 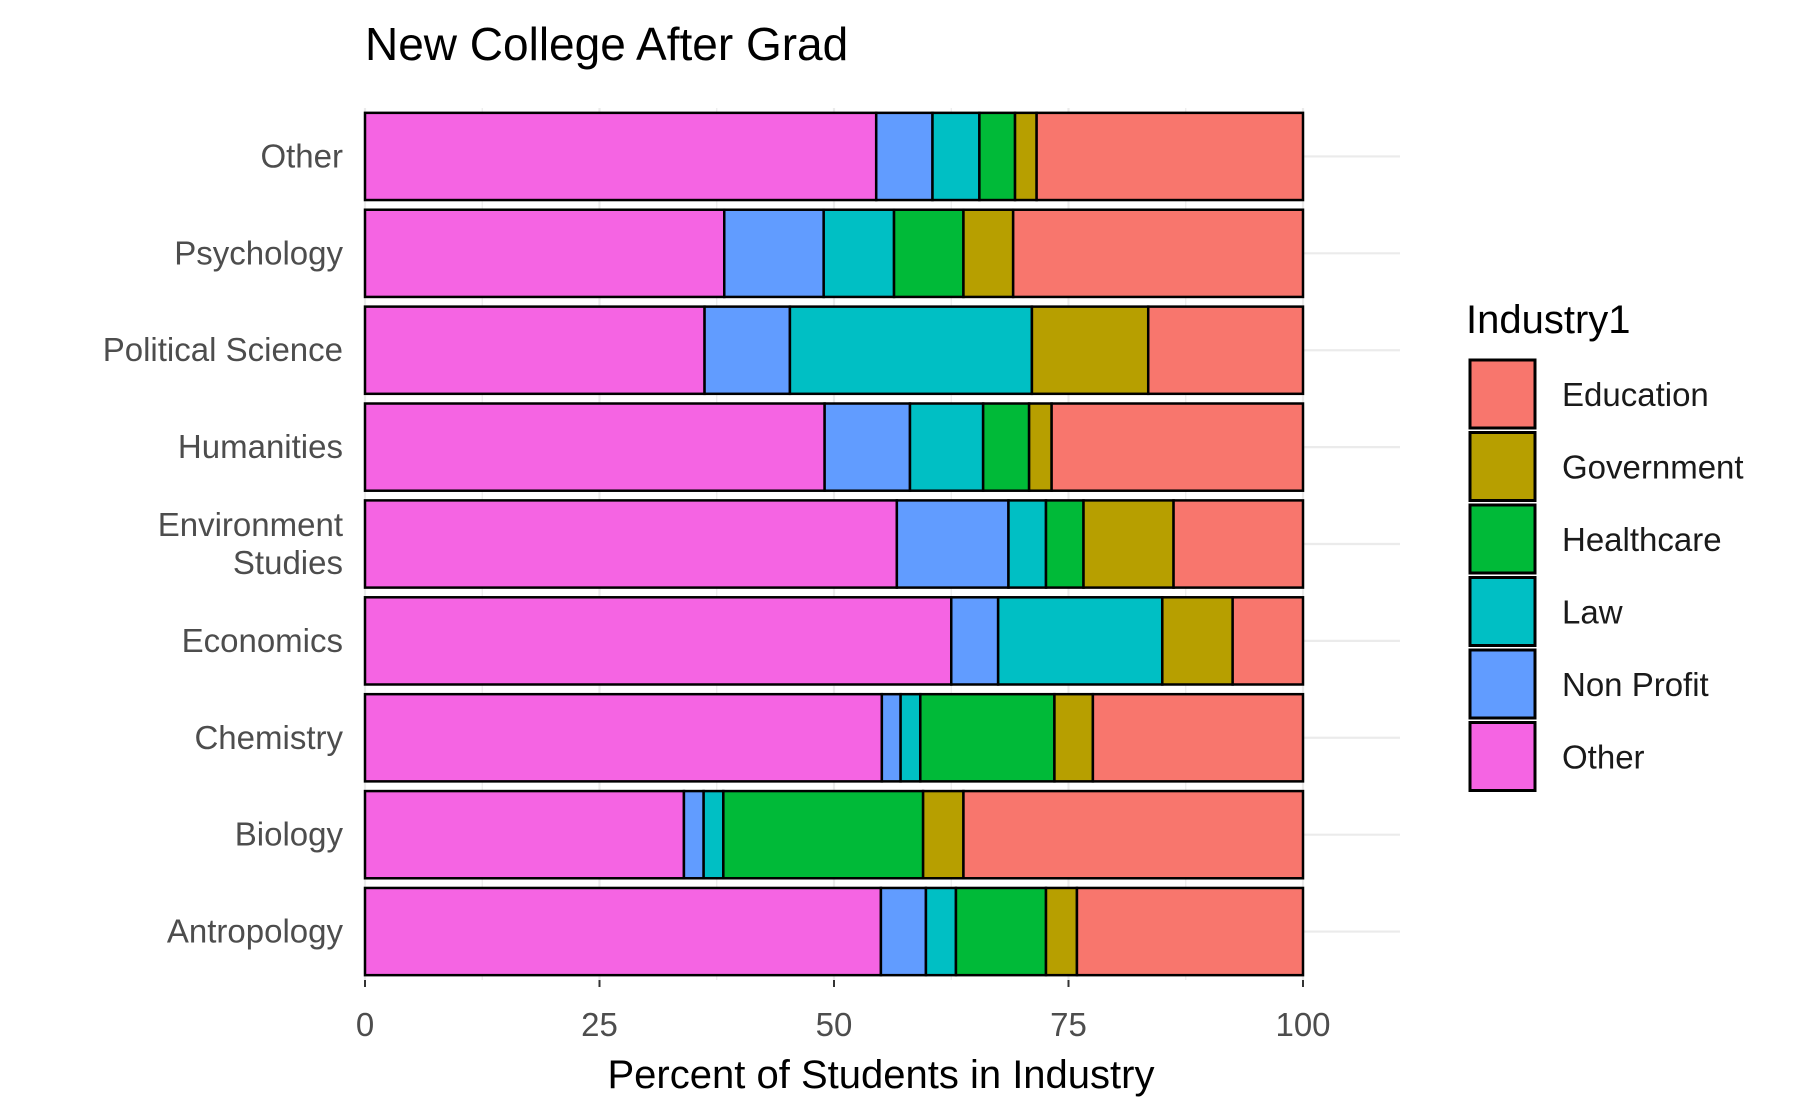 What do you see at coordinates (260, 446) in the screenshot?
I see `y-tick-label: Humanities` at bounding box center [260, 446].